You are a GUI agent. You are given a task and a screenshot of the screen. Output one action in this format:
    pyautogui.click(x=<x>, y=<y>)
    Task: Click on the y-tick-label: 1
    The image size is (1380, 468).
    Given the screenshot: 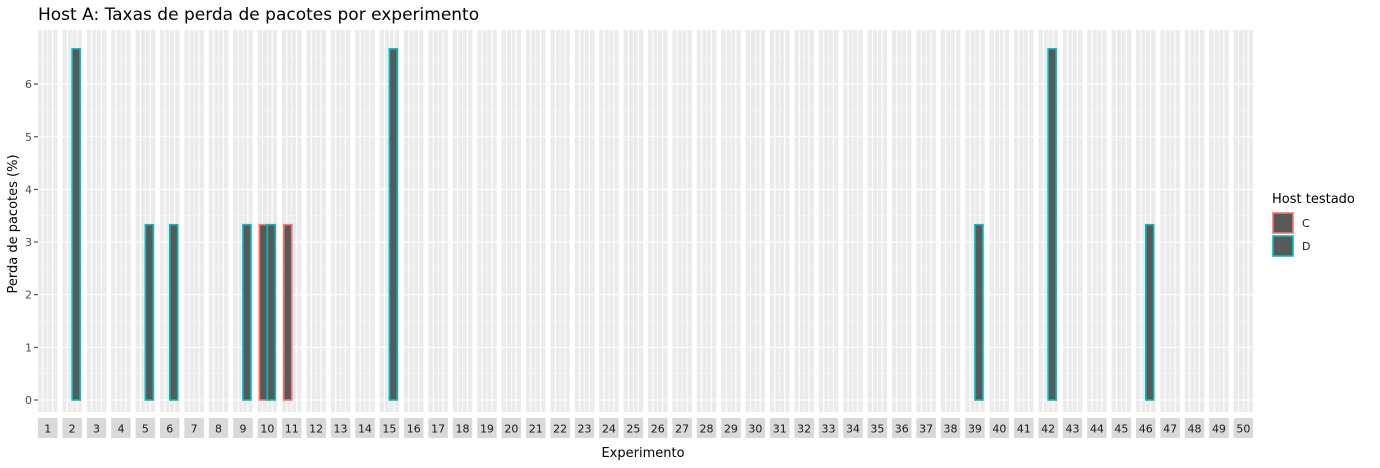 What is the action you would take?
    pyautogui.click(x=28, y=347)
    